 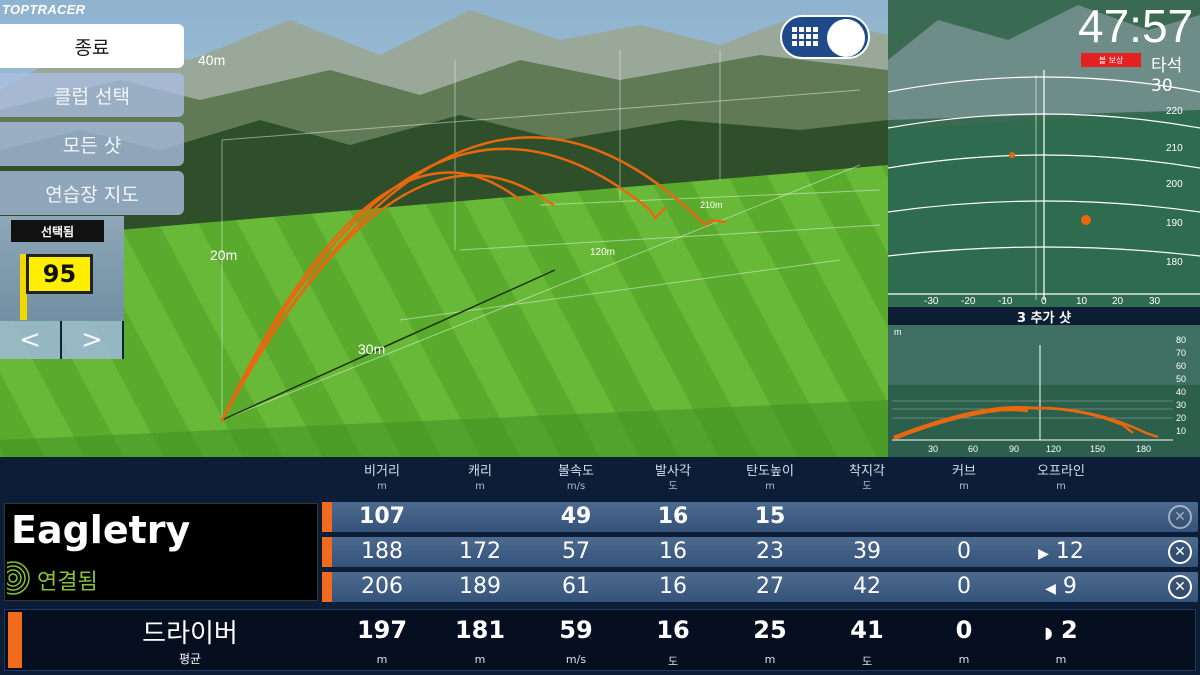 What do you see at coordinates (805, 36) in the screenshot?
I see `grid-icon` at bounding box center [805, 36].